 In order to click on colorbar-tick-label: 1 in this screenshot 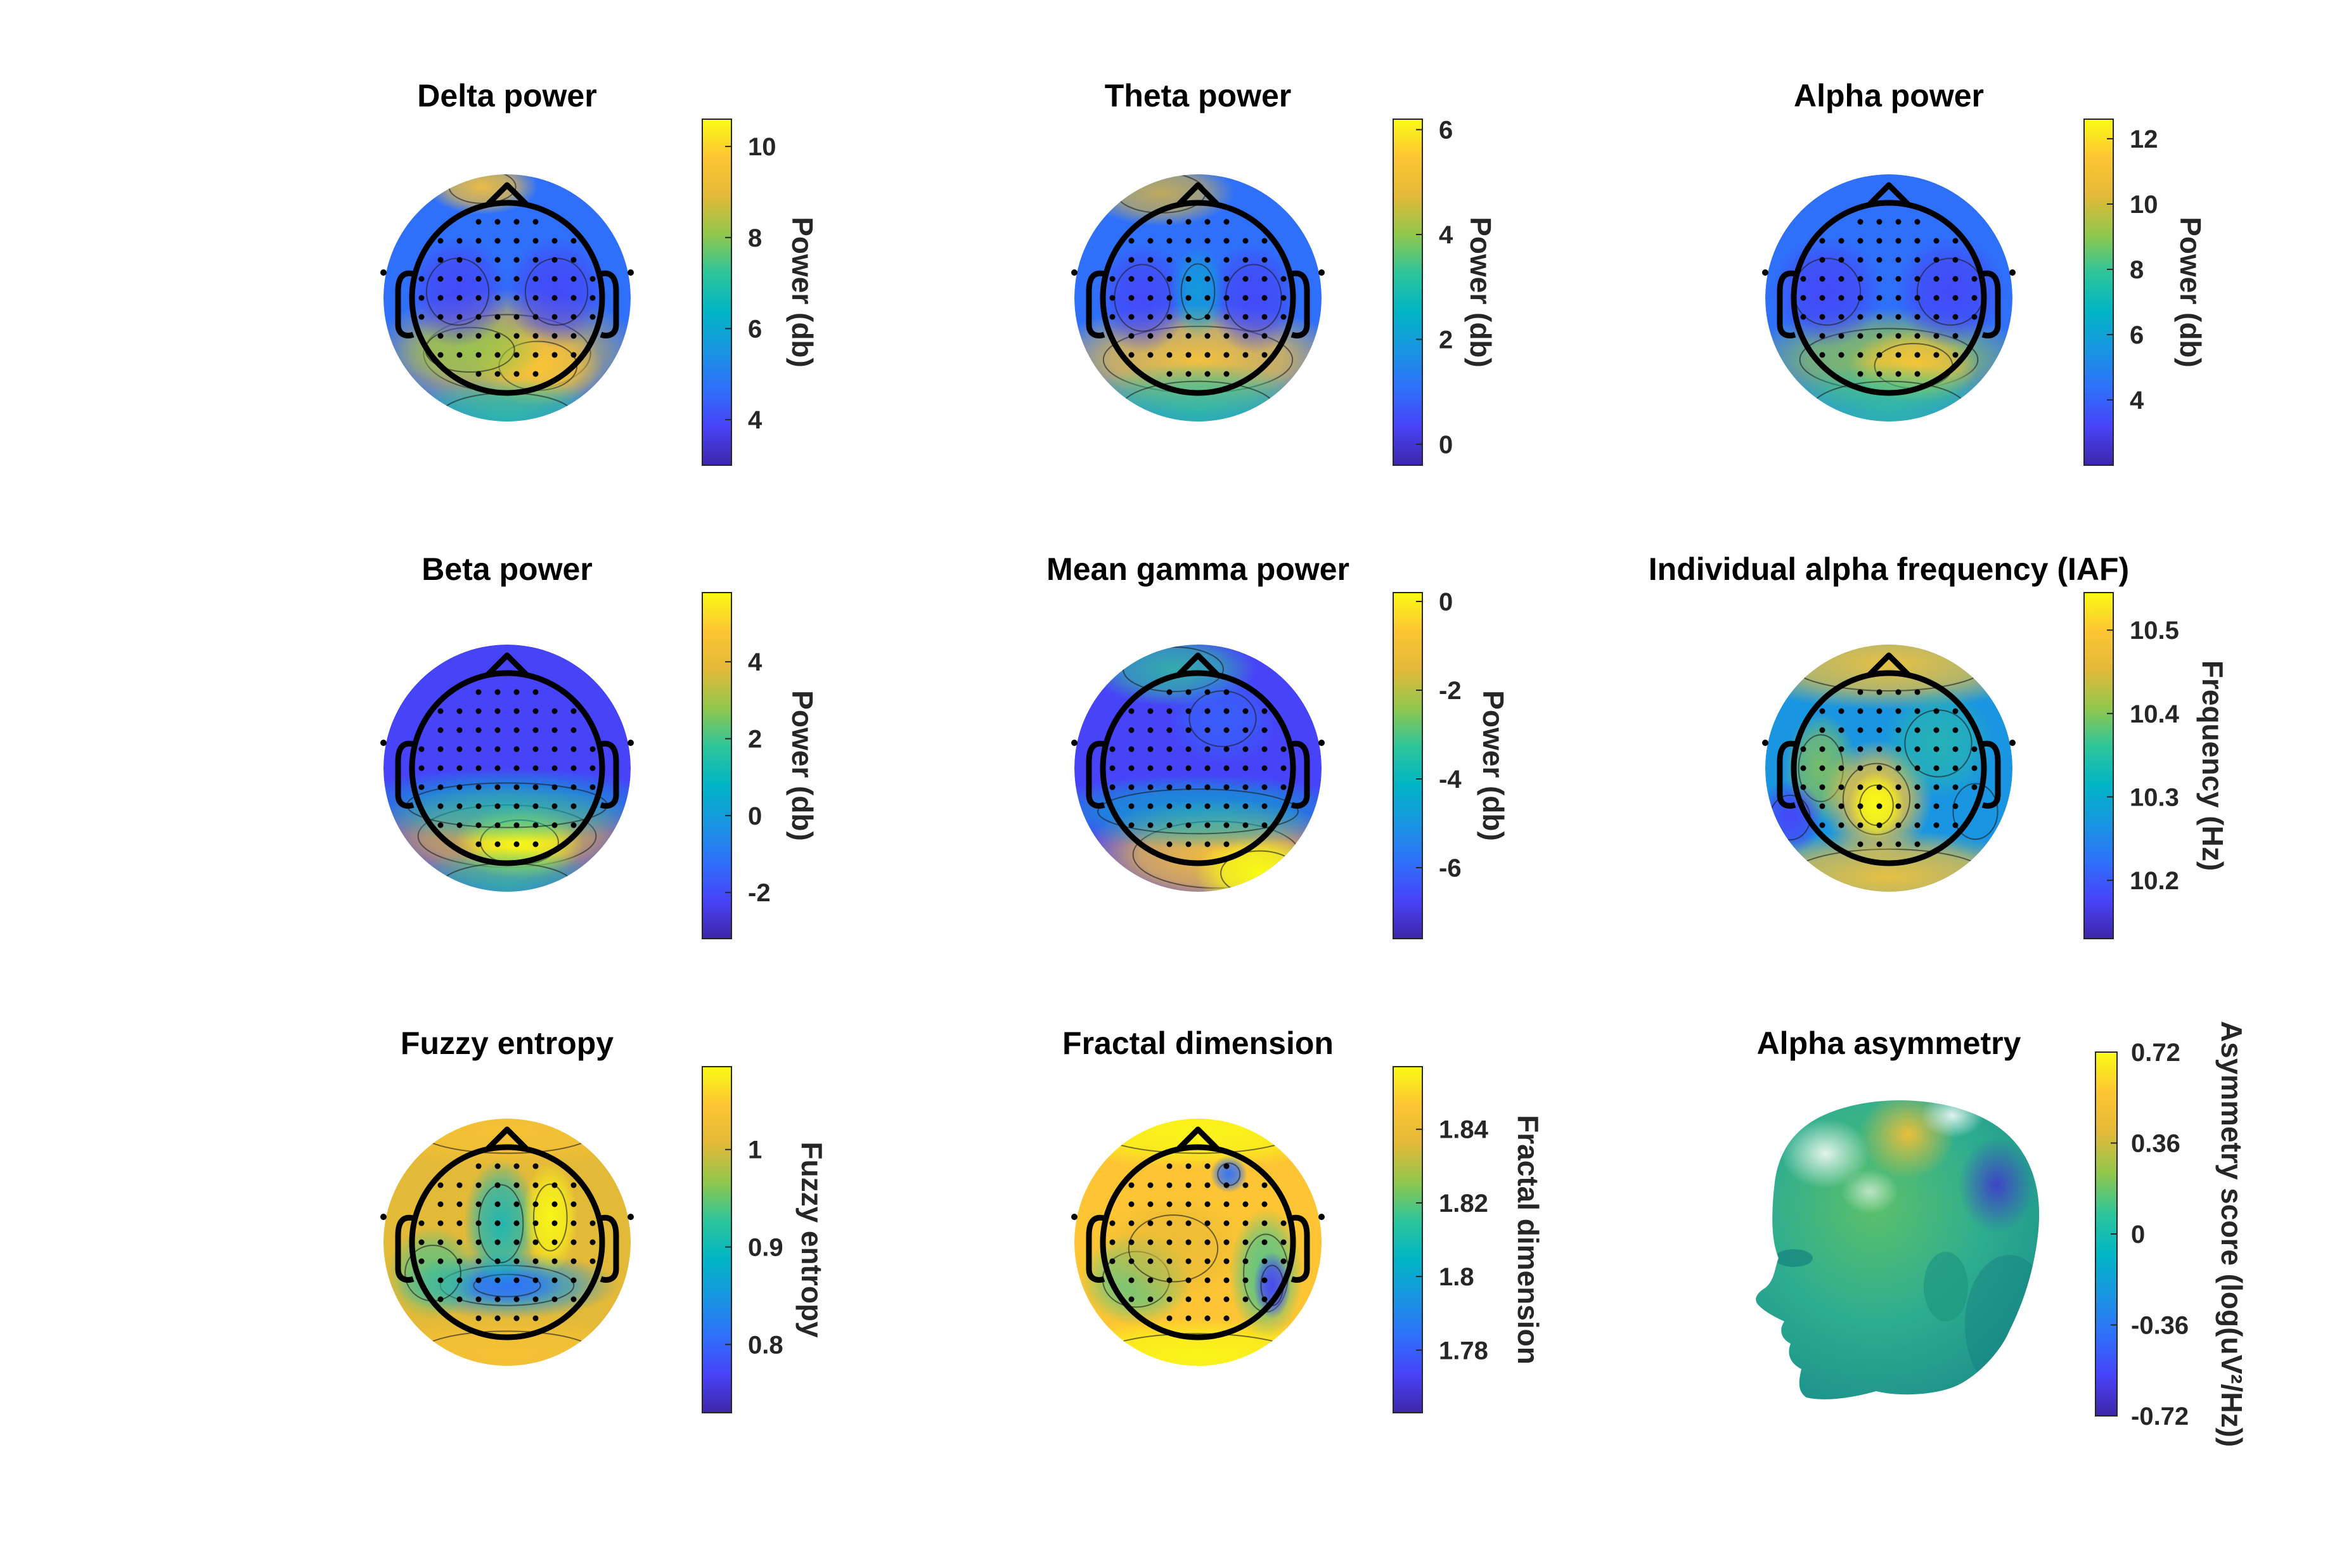, I will do `click(755, 1150)`.